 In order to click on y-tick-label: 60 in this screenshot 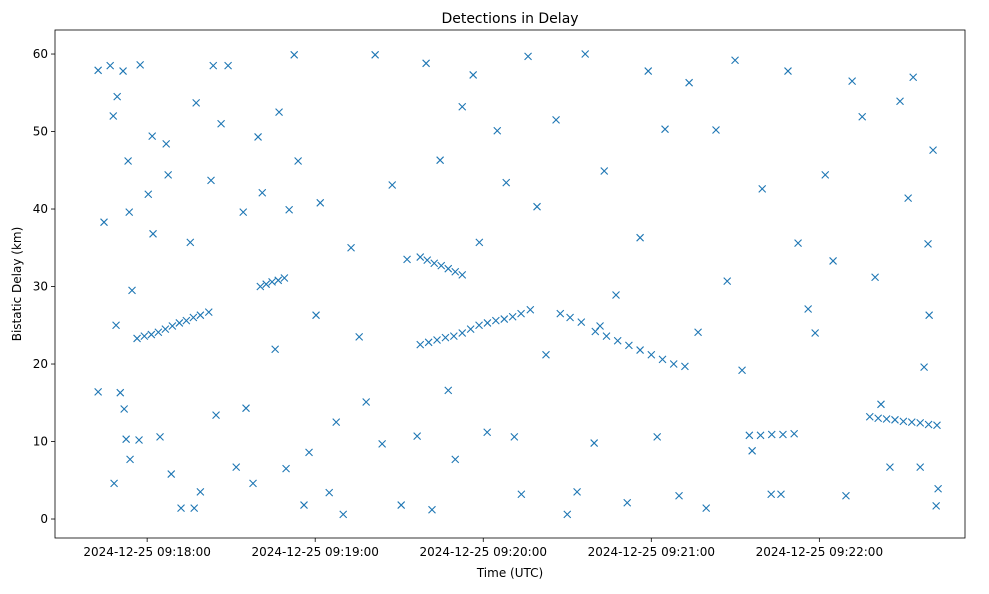, I will do `click(40, 54)`.